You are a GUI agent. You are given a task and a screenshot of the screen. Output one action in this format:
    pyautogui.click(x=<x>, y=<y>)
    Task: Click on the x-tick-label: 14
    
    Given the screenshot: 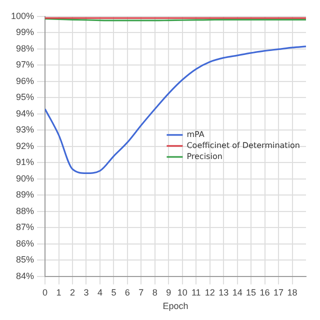 What is the action you would take?
    pyautogui.click(x=237, y=292)
    